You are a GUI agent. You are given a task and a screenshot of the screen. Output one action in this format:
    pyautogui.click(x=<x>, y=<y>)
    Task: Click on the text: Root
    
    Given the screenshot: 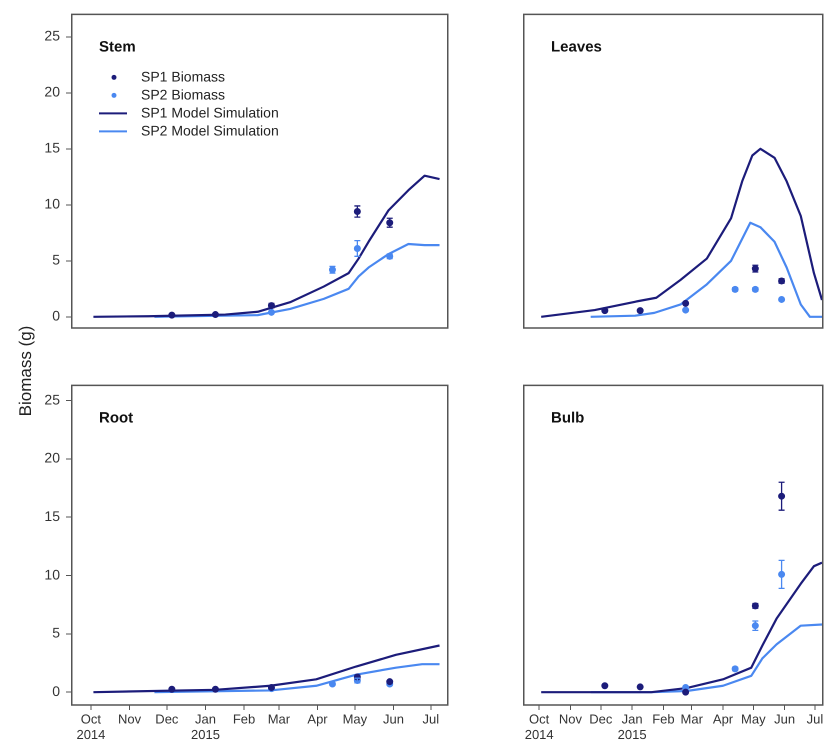 What is the action you would take?
    pyautogui.click(x=116, y=418)
    